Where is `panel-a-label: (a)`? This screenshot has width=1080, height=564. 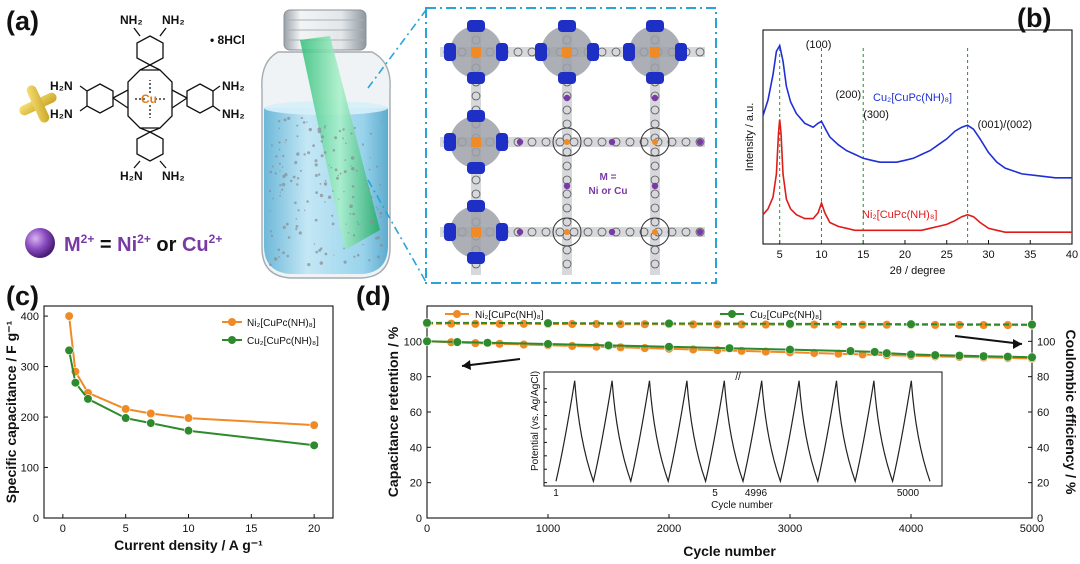 panel-a-label: (a) is located at coordinates (22, 21).